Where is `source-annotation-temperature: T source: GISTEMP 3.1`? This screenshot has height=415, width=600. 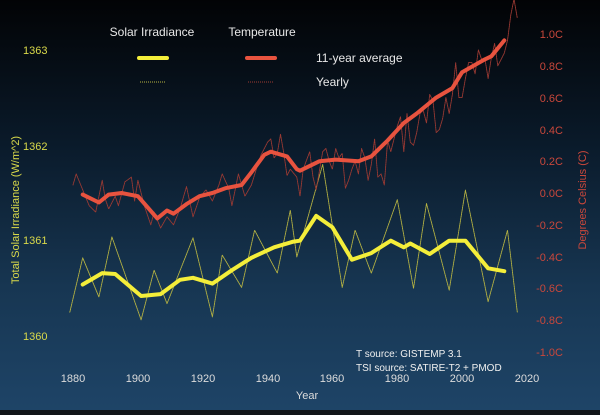
source-annotation-temperature: T source: GISTEMP 3.1 is located at coordinates (409, 354).